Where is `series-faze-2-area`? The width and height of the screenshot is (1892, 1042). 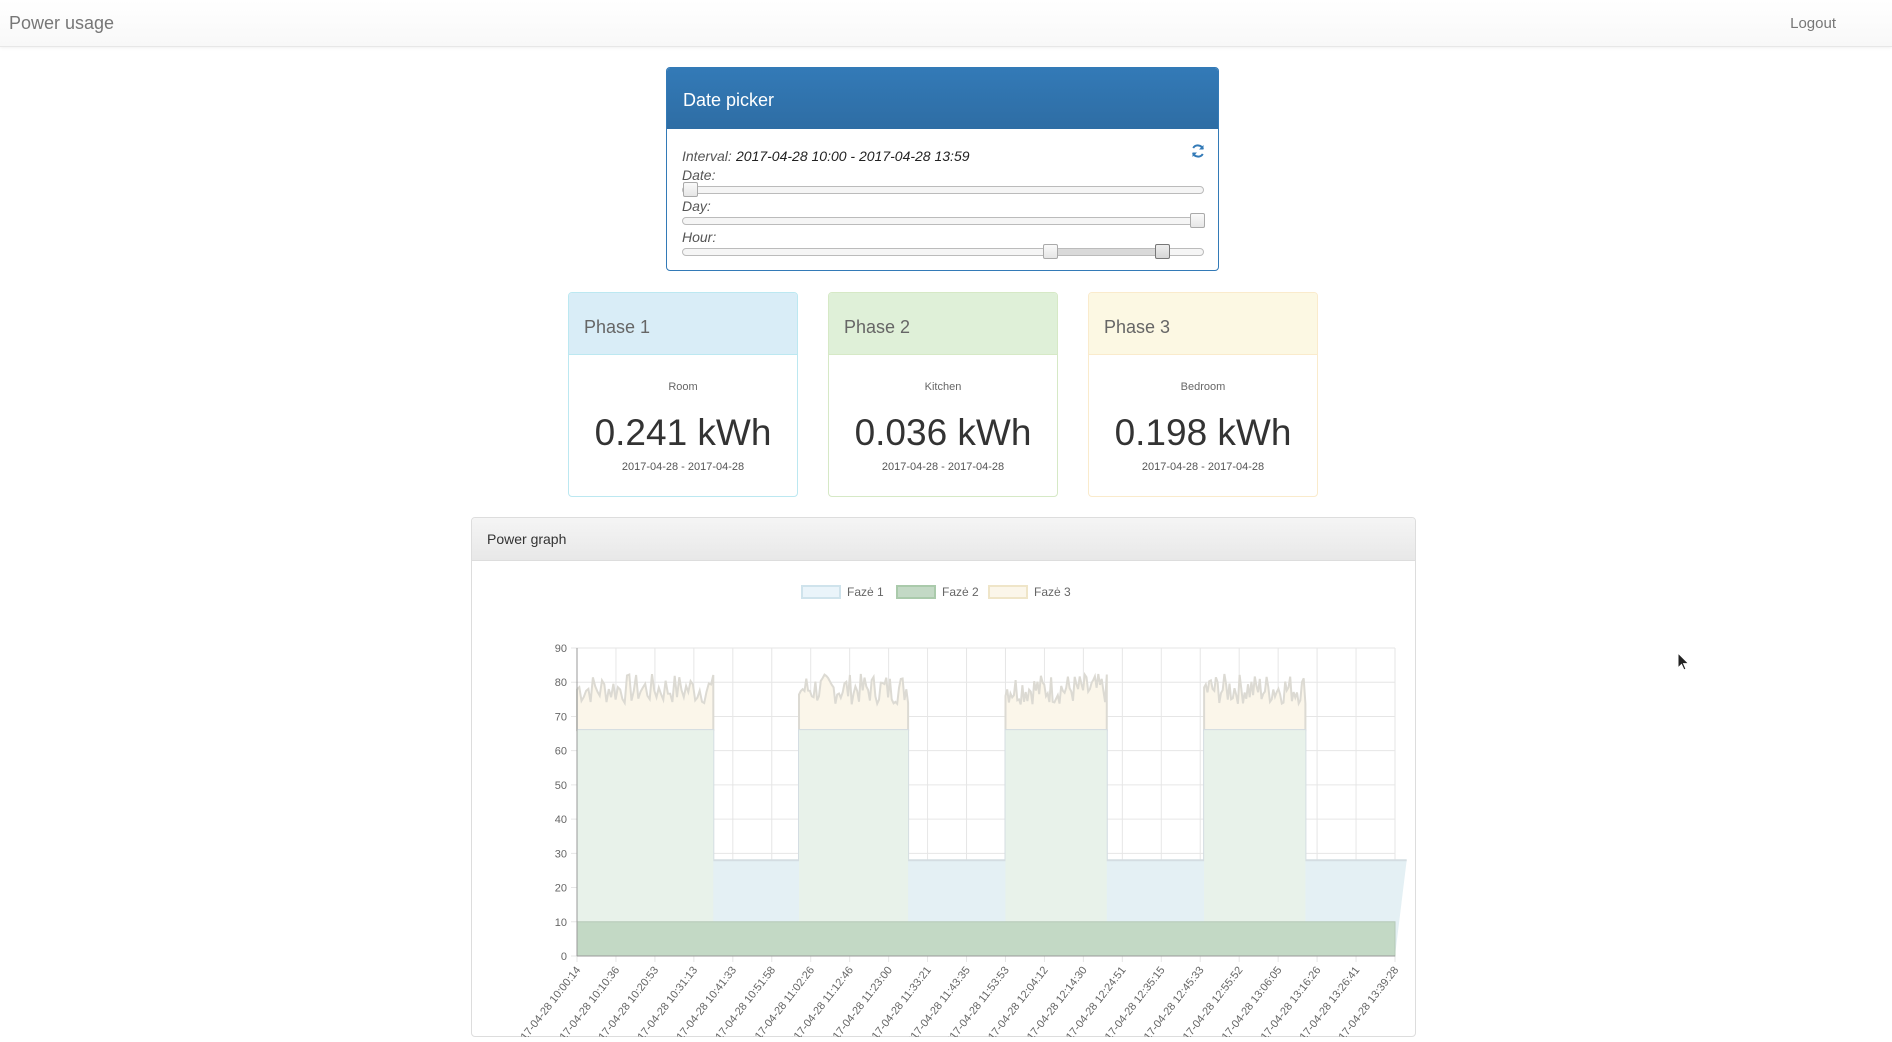
series-faze-2-area is located at coordinates (986, 939).